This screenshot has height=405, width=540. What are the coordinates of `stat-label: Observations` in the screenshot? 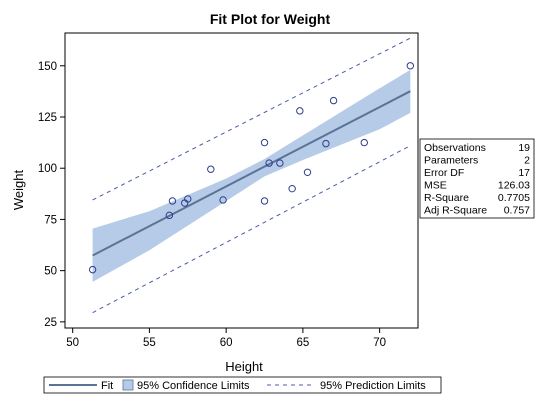 It's located at (455, 148).